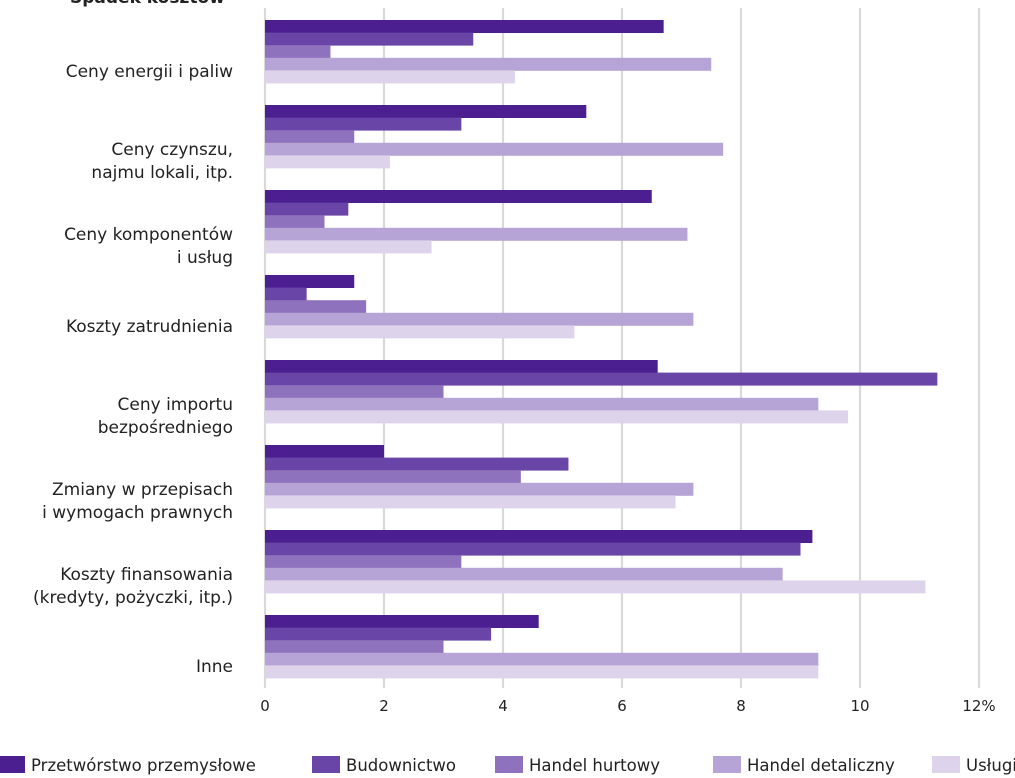 This screenshot has height=778, width=1015. I want to click on category-label-line: Ceny czynszu,, so click(172, 150).